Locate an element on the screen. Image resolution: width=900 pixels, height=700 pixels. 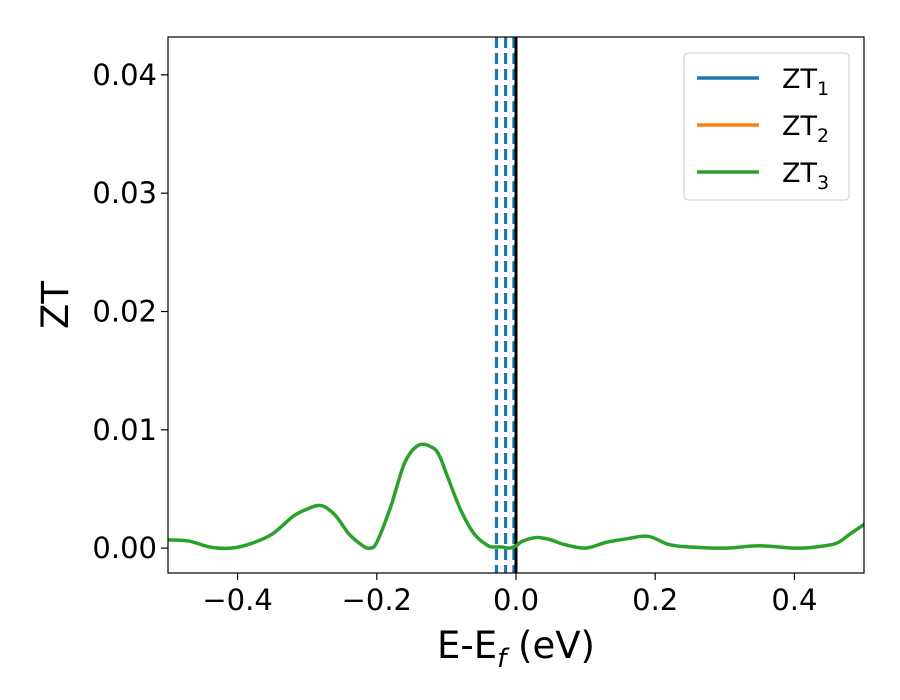
legend-label-2: ZT2 is located at coordinates (805, 129).